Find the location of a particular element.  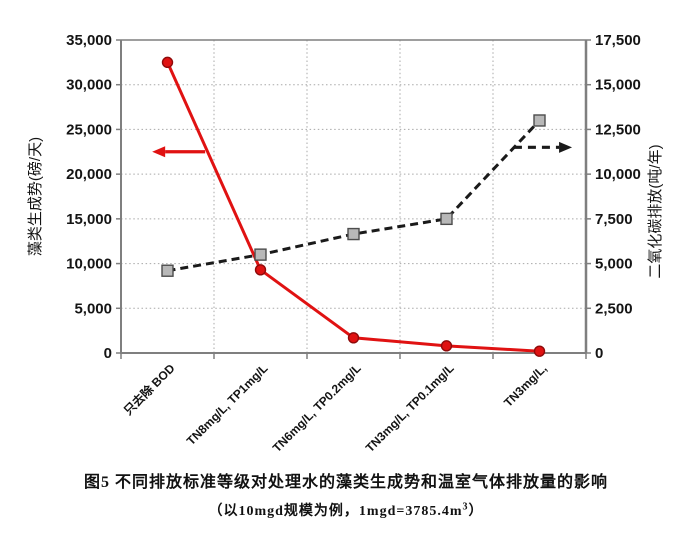

figure-caption-note: （以10mgd规模为例，1mgd=3785.4m3） is located at coordinates (346, 510).